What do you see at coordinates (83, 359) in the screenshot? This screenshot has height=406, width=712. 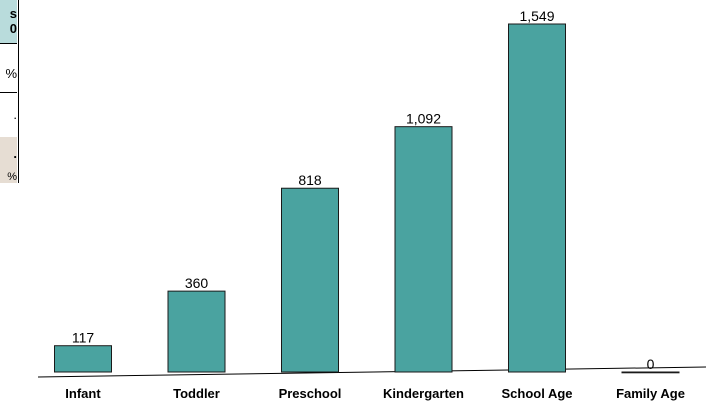 I see `bar-infant` at bounding box center [83, 359].